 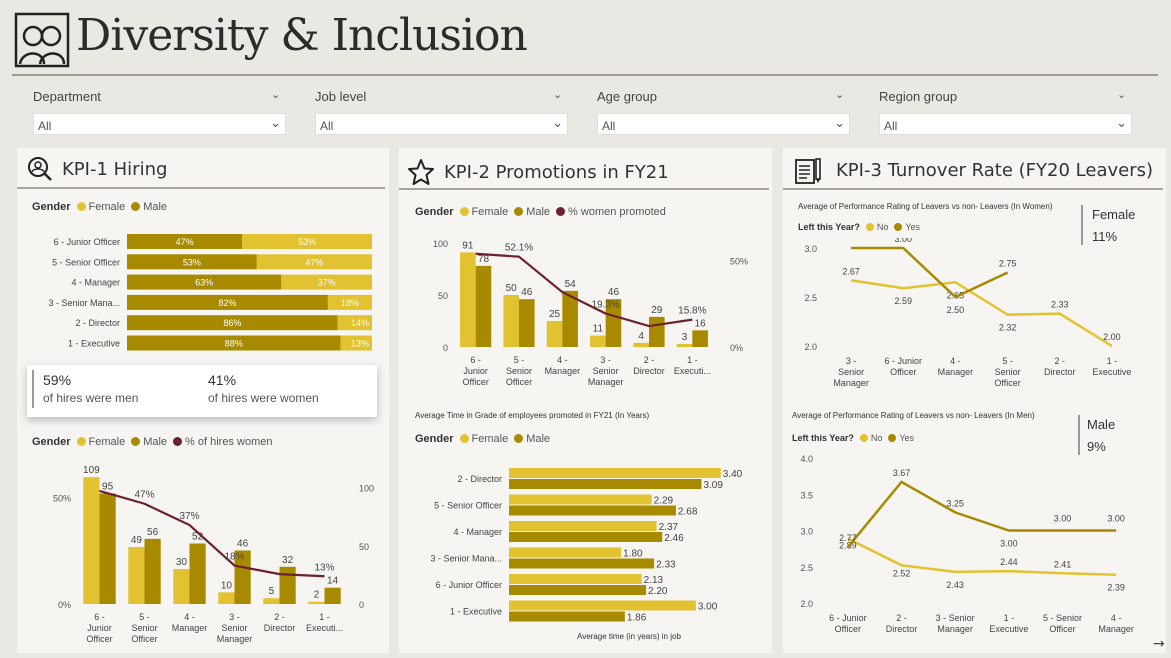 What do you see at coordinates (701, 323) in the screenshot?
I see `data-label: 16` at bounding box center [701, 323].